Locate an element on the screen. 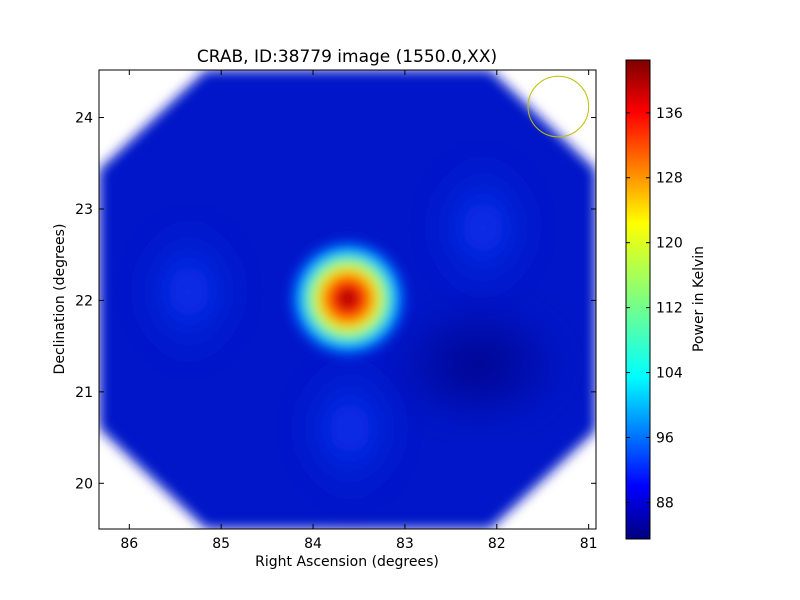  x-tick-label: 84 is located at coordinates (313, 544).